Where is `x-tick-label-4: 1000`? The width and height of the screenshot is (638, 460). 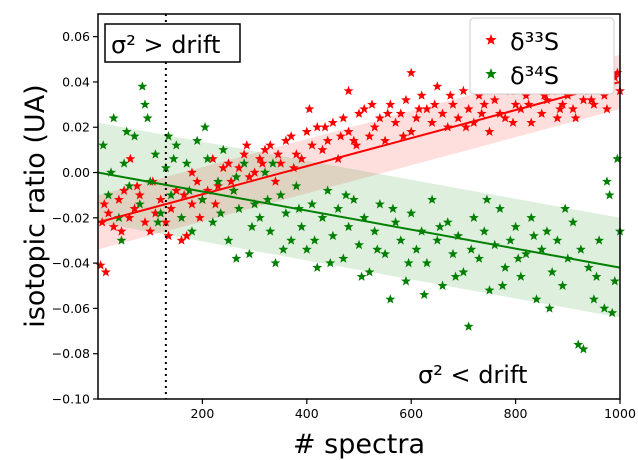 x-tick-label-4: 1000 is located at coordinates (620, 413).